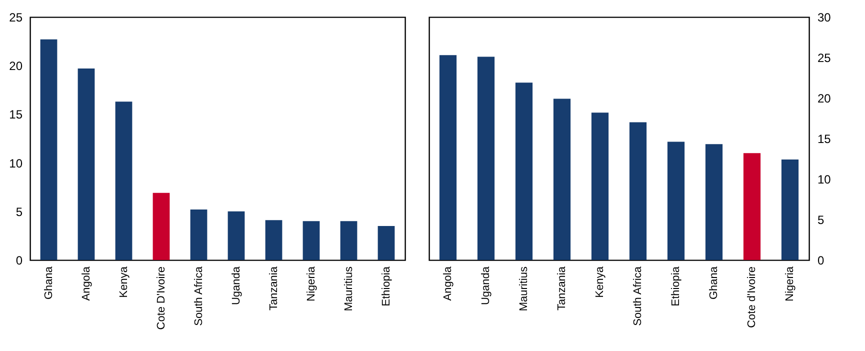 The image size is (865, 351). Describe the element at coordinates (19, 261) in the screenshot. I see `y-tick-label: 0` at that location.